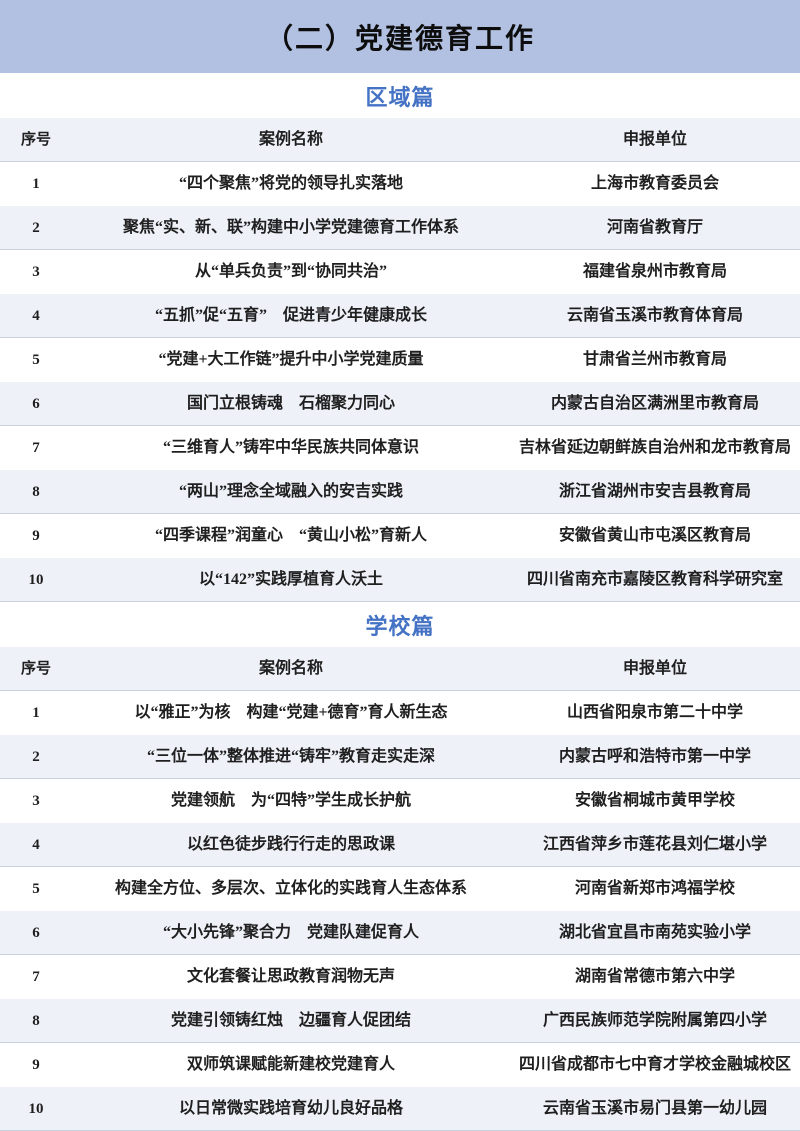  What do you see at coordinates (654, 932) in the screenshot?
I see `cell-unit: 湖北省宜昌市南苑实验小学` at bounding box center [654, 932].